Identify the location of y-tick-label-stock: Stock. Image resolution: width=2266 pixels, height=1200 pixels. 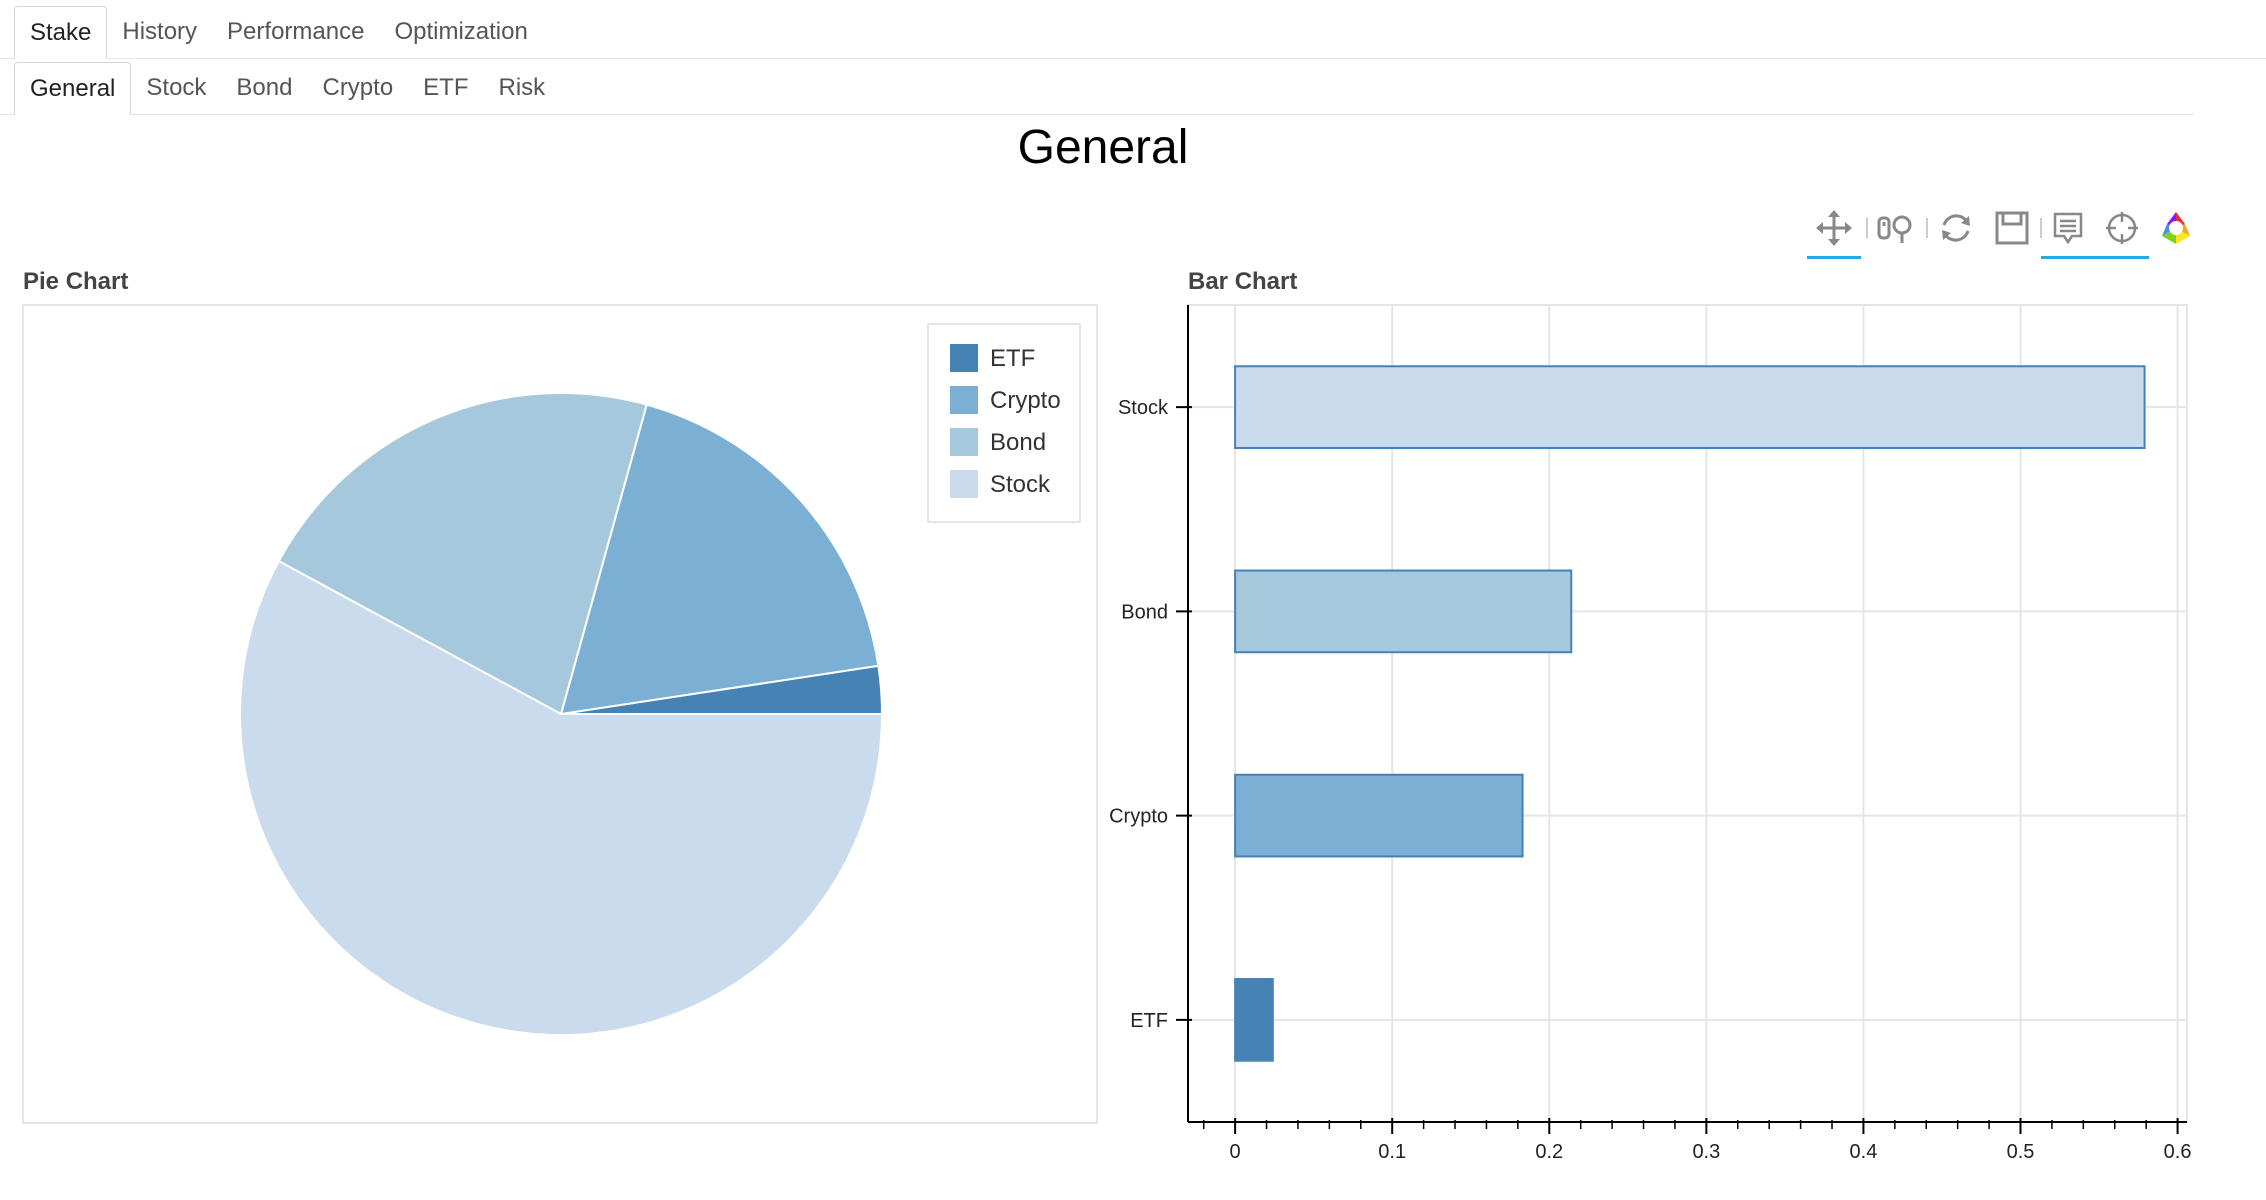
(1143, 408).